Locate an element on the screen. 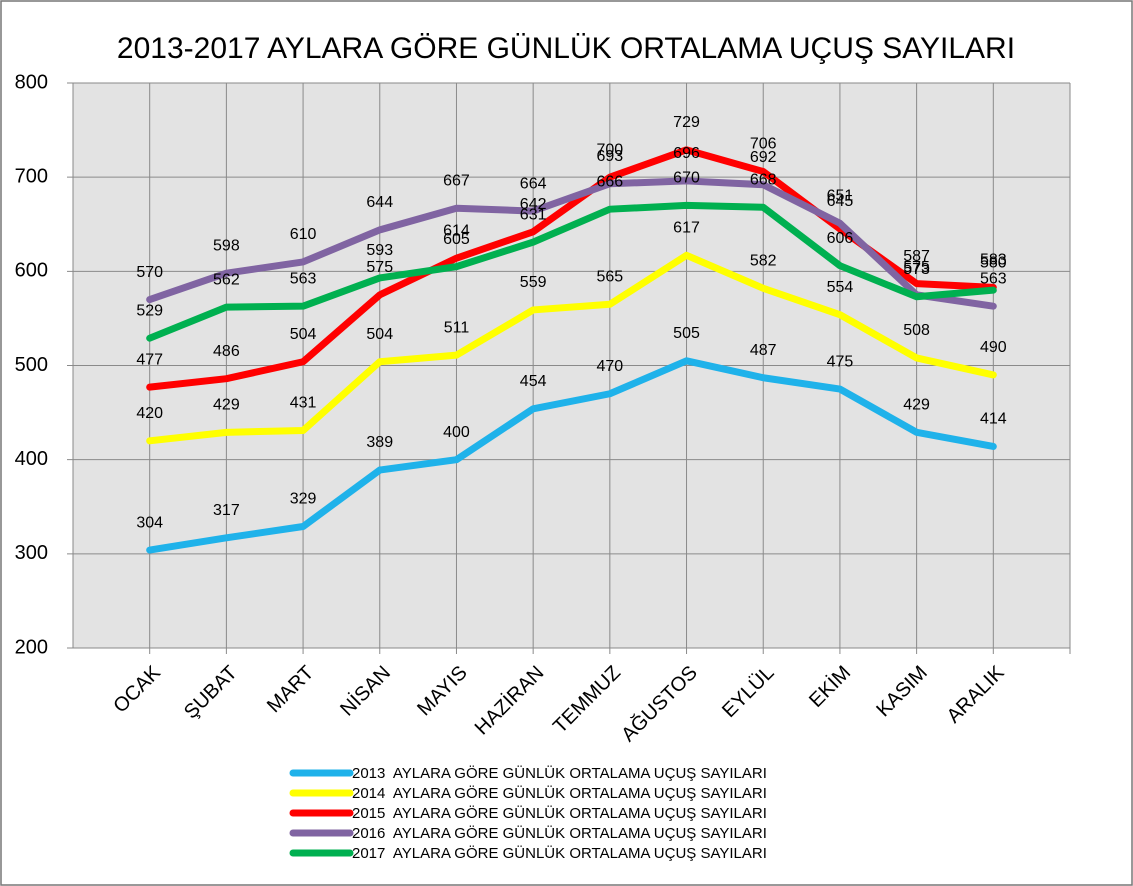 The width and height of the screenshot is (1133, 886). y-tick-label: 600 is located at coordinates (31, 271).